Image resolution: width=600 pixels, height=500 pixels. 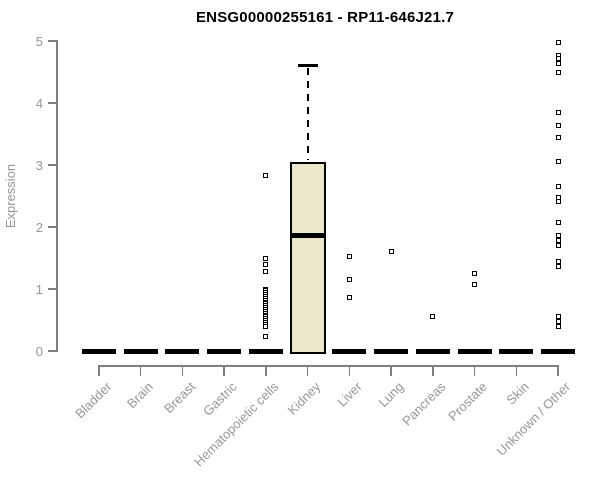 What do you see at coordinates (182, 351) in the screenshot?
I see `zero-bar-breast` at bounding box center [182, 351].